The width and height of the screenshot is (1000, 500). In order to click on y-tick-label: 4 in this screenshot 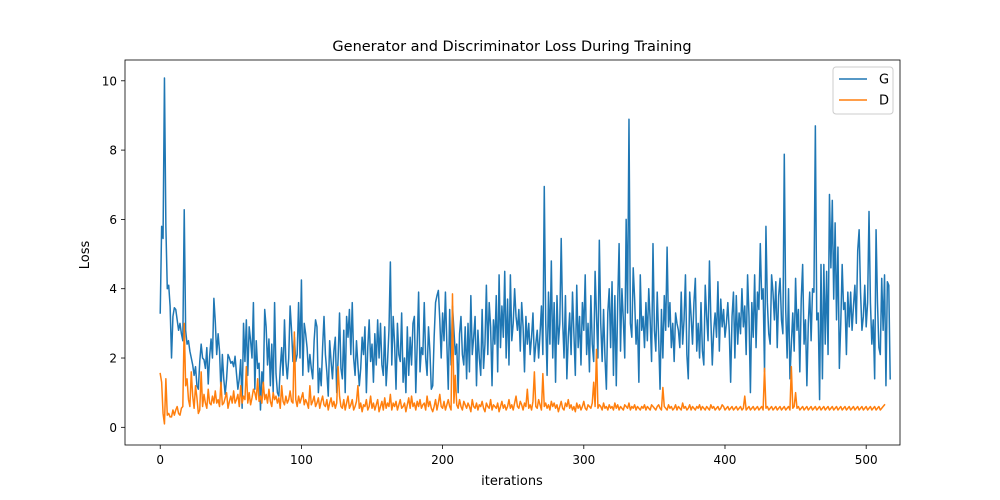, I will do `click(113, 289)`.